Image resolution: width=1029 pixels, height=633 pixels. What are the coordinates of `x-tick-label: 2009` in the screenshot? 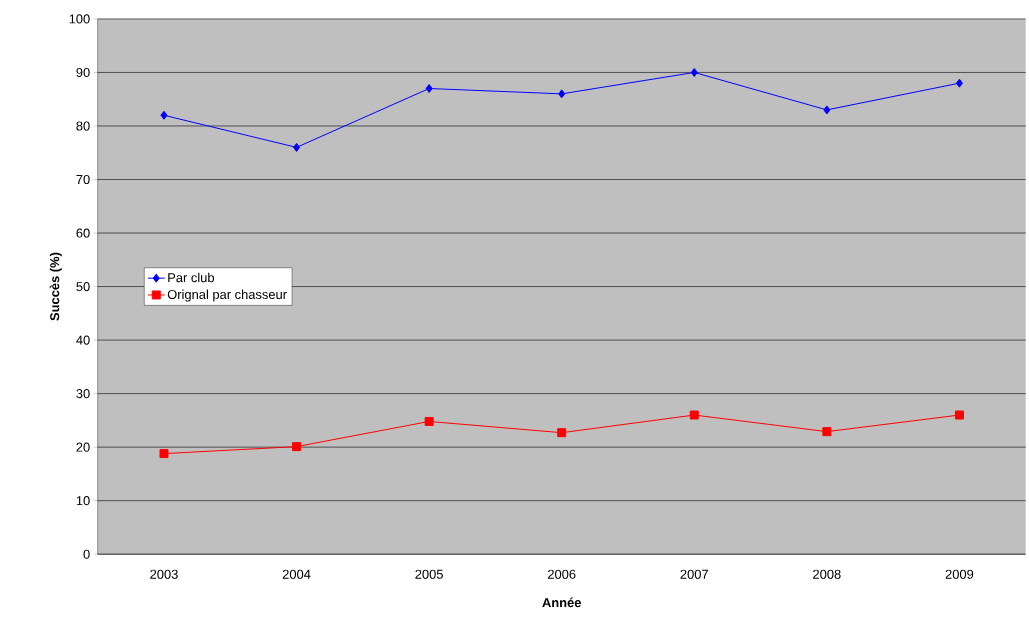 It's located at (959, 574).